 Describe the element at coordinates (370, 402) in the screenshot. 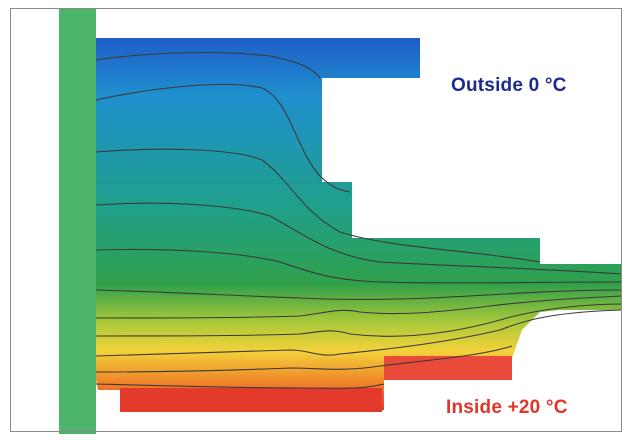

I see `interior-seal` at that location.